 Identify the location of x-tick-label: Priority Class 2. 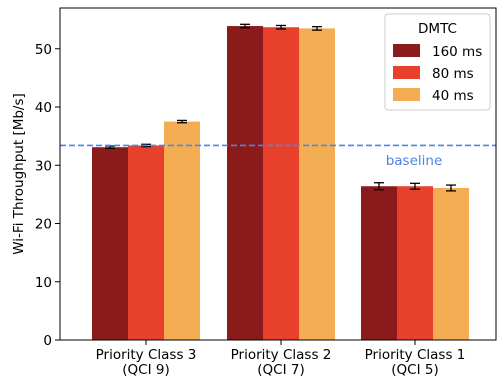
(281, 355).